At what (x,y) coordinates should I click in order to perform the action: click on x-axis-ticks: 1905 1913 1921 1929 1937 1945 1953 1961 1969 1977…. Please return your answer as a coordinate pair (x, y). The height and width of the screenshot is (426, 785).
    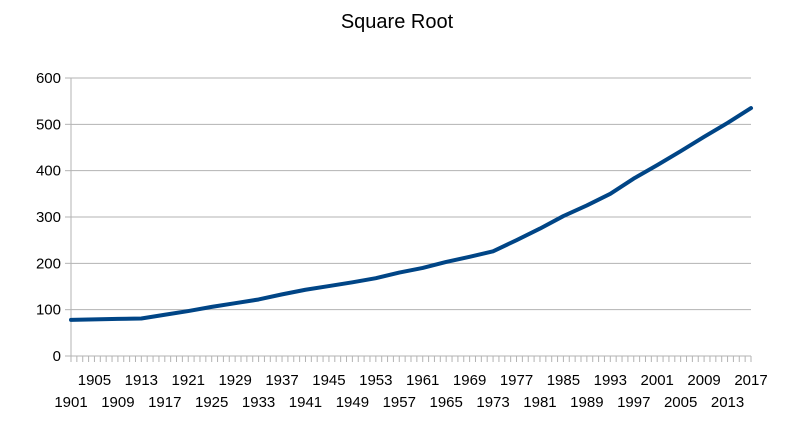
    Looking at the image, I should click on (411, 383).